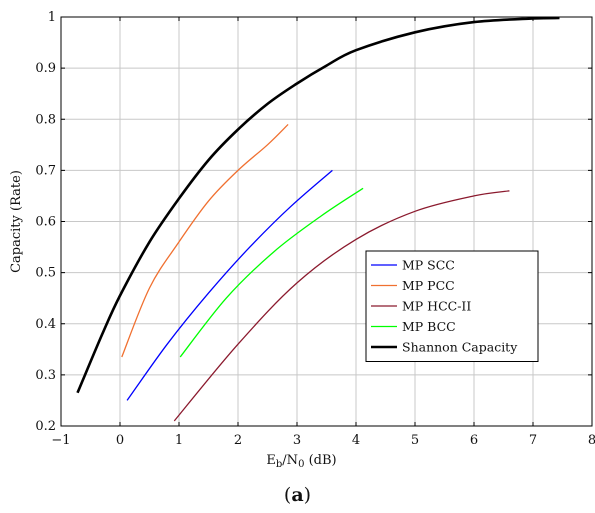 The image size is (595, 513). What do you see at coordinates (179, 440) in the screenshot?
I see `x-tick-label: 1` at bounding box center [179, 440].